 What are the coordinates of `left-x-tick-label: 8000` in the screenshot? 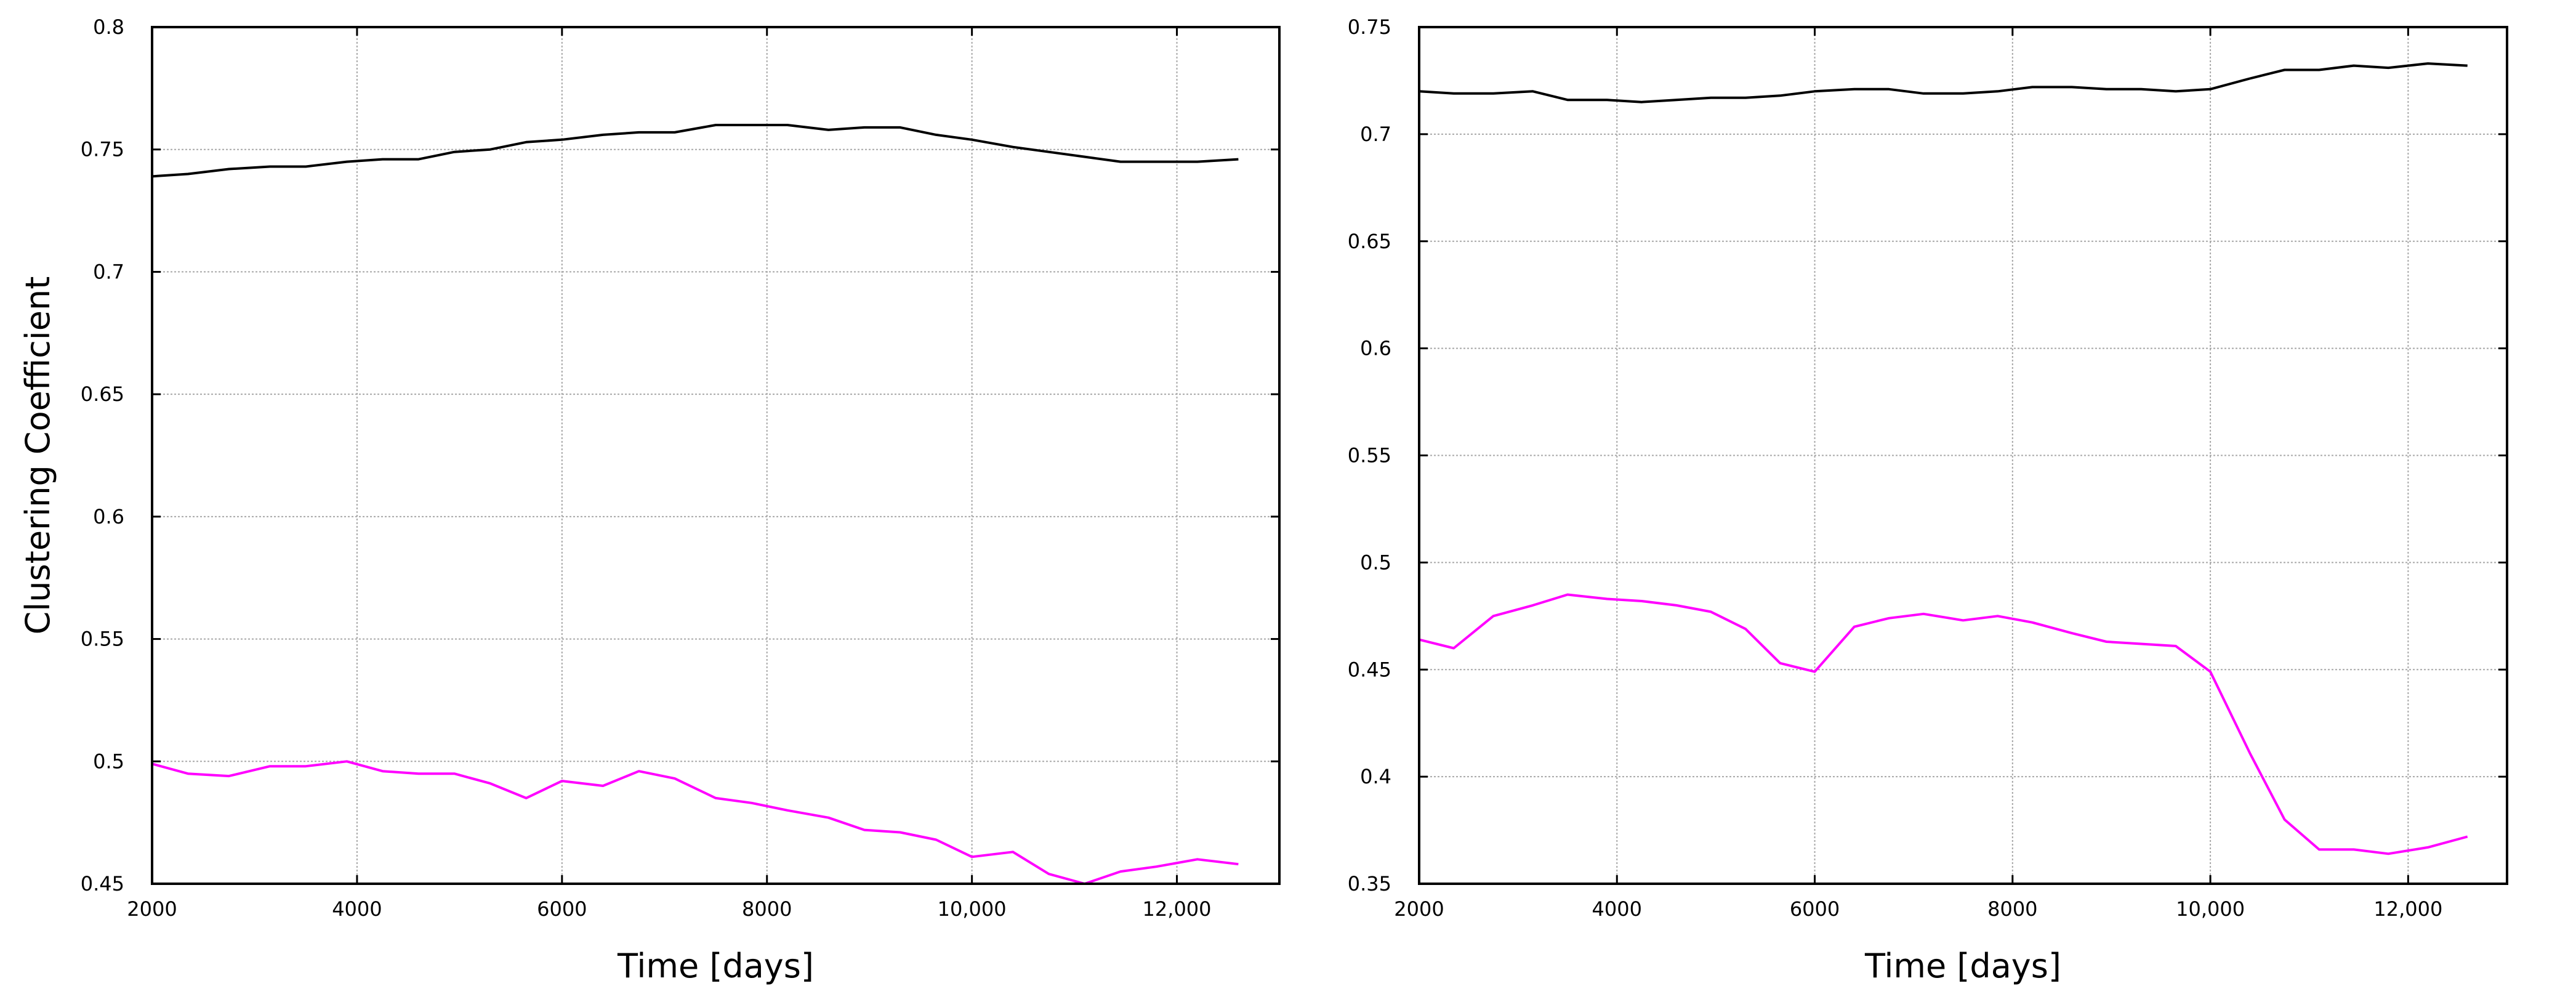 It's located at (767, 909).